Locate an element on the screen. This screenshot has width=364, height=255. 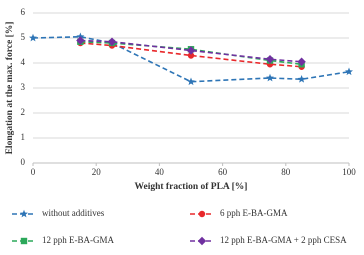
legend-label: 6 pph E-BA-GMA is located at coordinates (254, 213).